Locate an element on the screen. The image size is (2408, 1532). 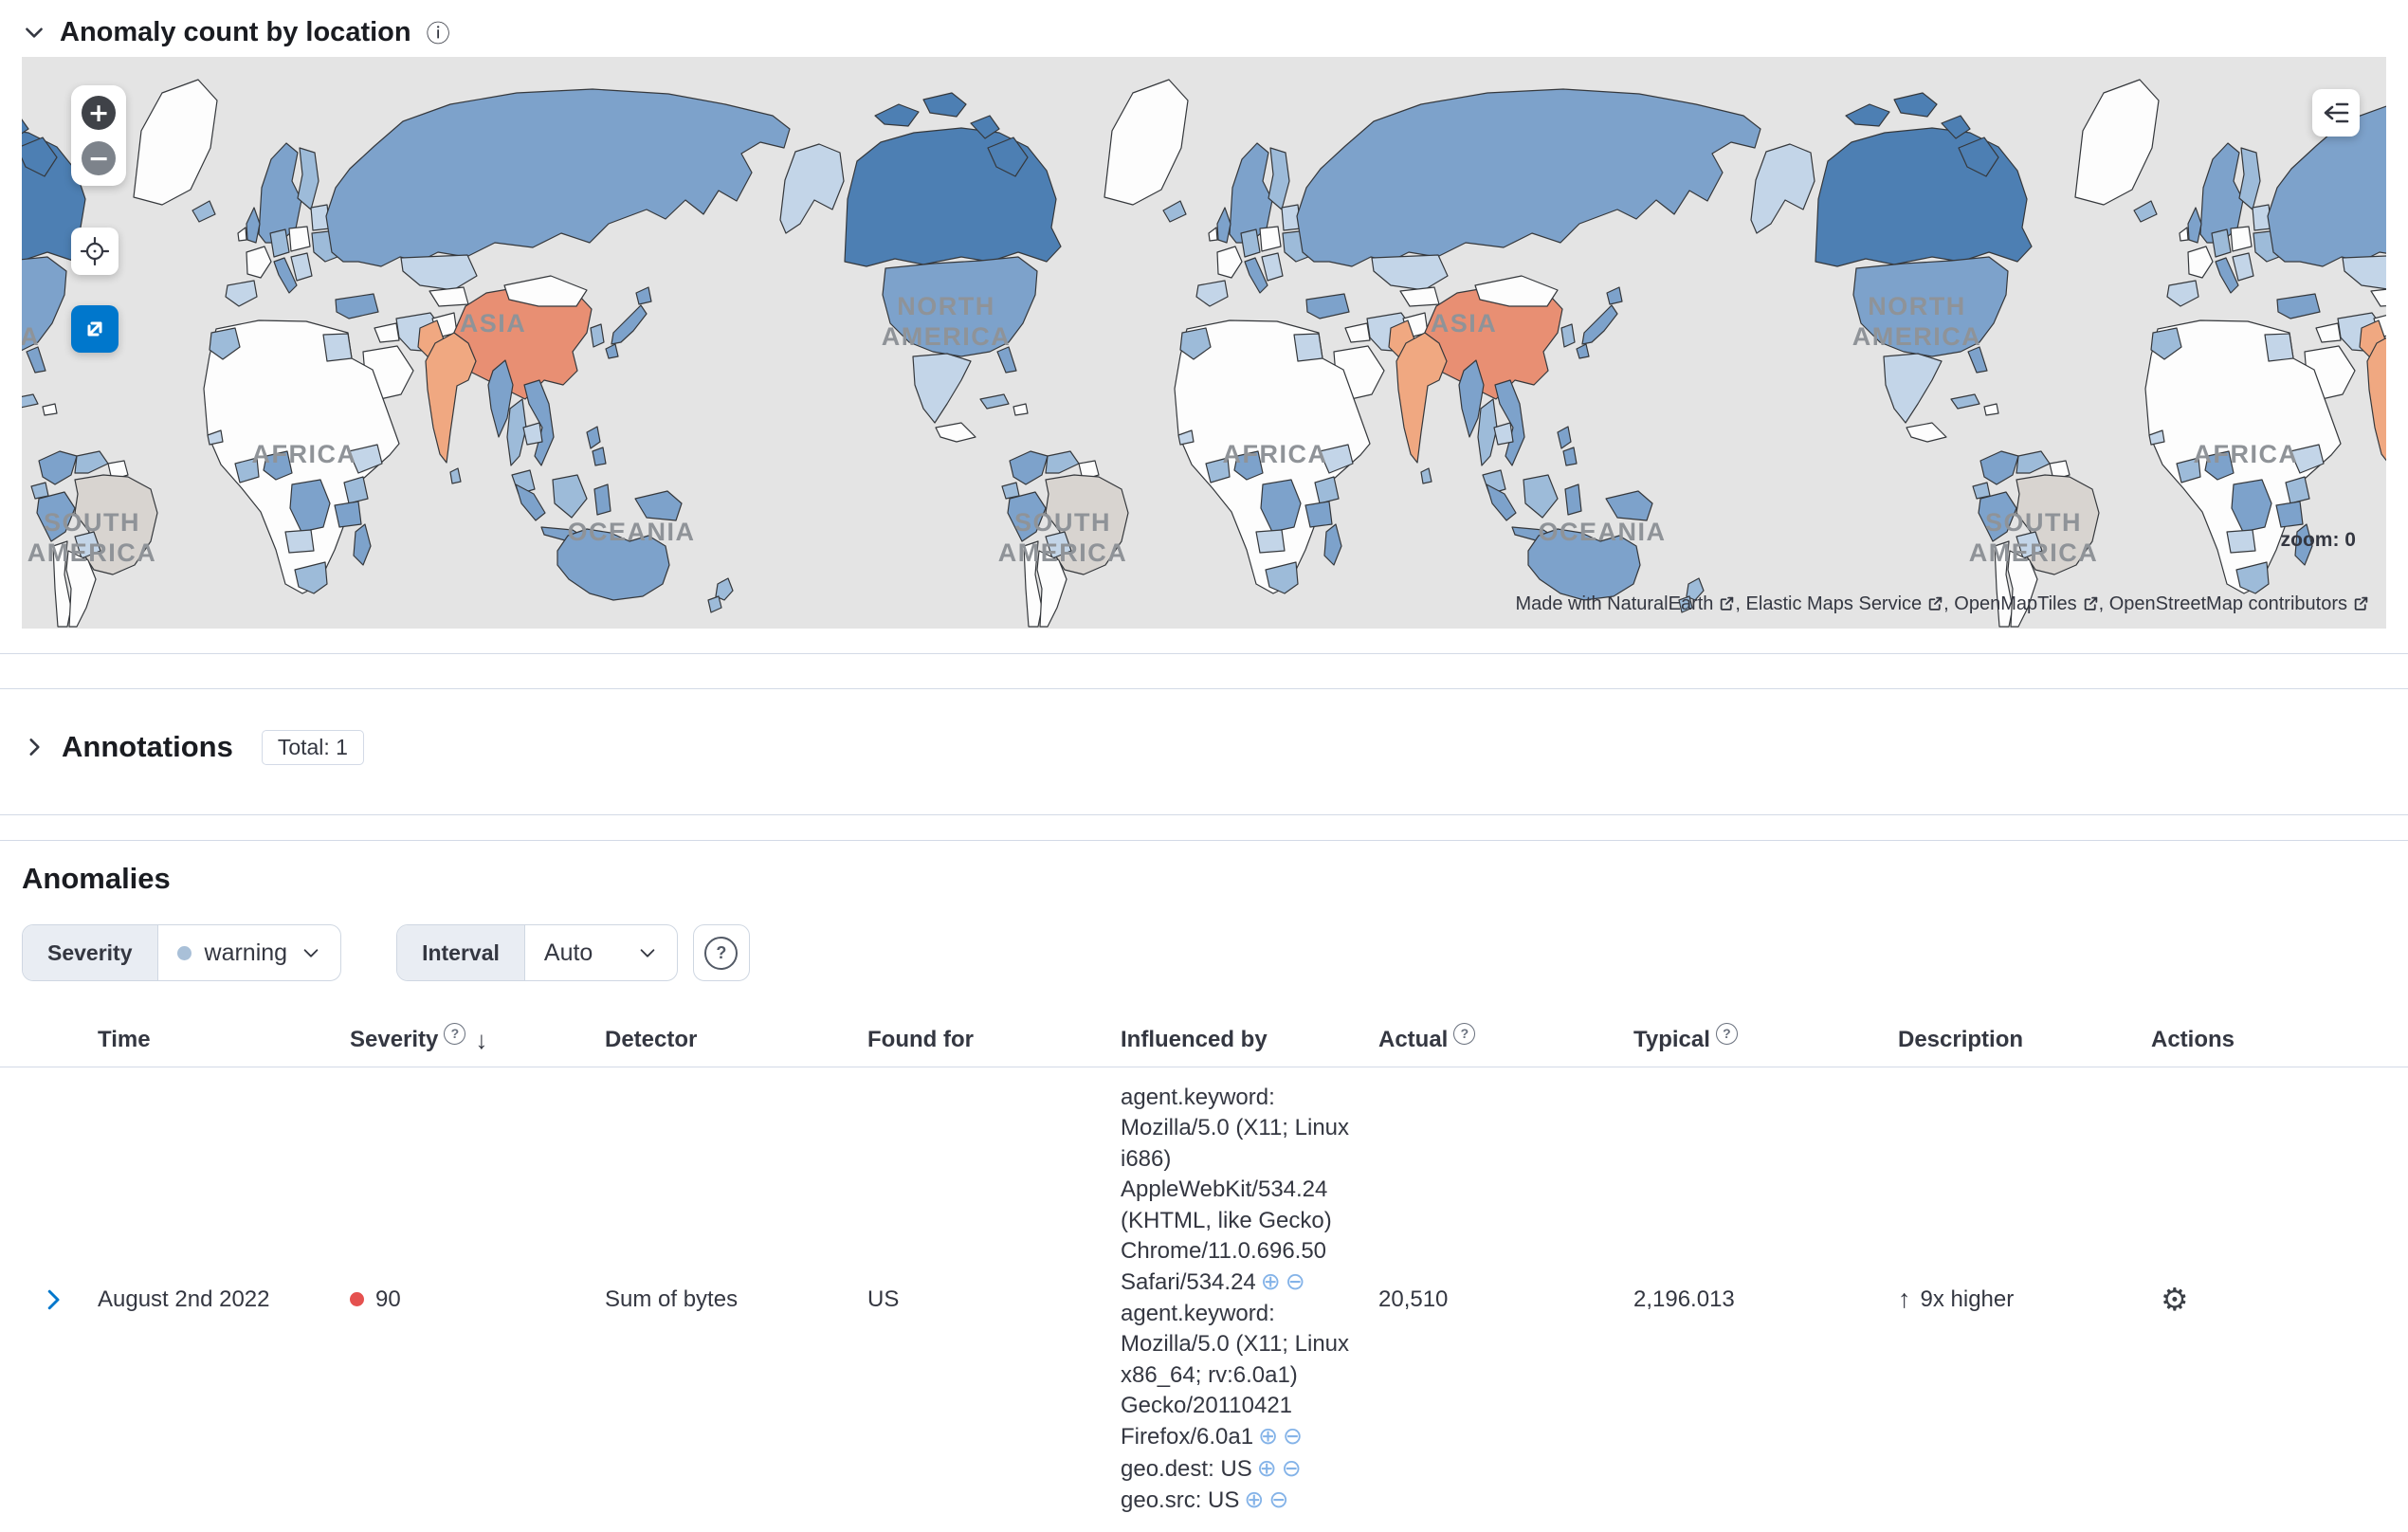
arrow-up-icon: ↑ is located at coordinates (1904, 1299).